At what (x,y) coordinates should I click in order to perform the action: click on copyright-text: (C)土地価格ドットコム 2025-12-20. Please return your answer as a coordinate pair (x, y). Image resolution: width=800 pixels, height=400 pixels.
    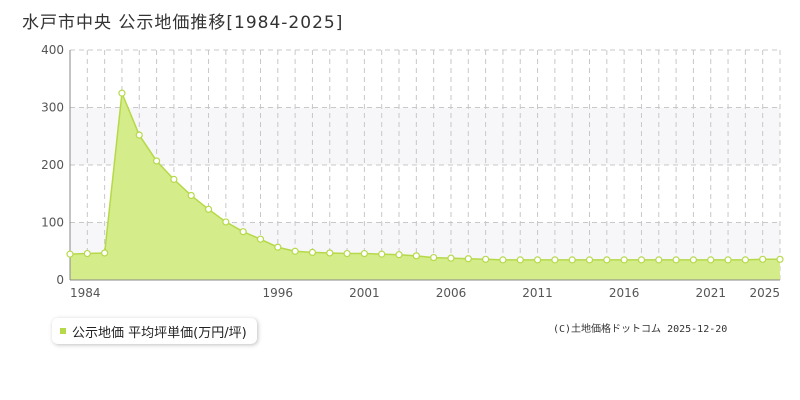
    Looking at the image, I should click on (640, 329).